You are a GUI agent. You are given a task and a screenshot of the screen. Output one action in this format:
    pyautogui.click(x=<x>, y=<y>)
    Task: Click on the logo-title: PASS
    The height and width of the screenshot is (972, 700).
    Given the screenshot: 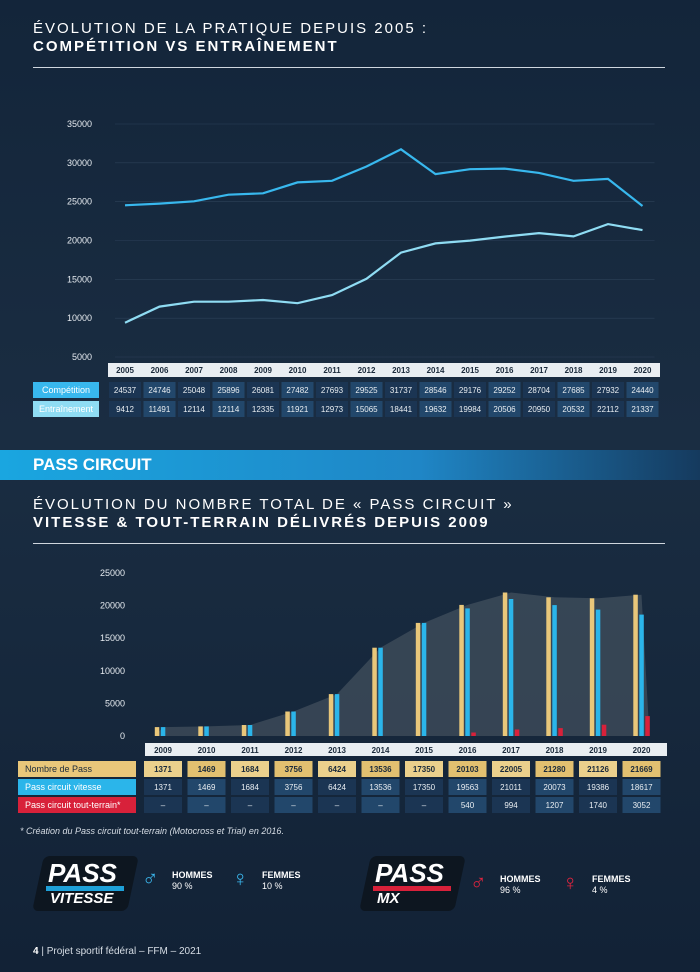 What is the action you would take?
    pyautogui.click(x=82, y=873)
    